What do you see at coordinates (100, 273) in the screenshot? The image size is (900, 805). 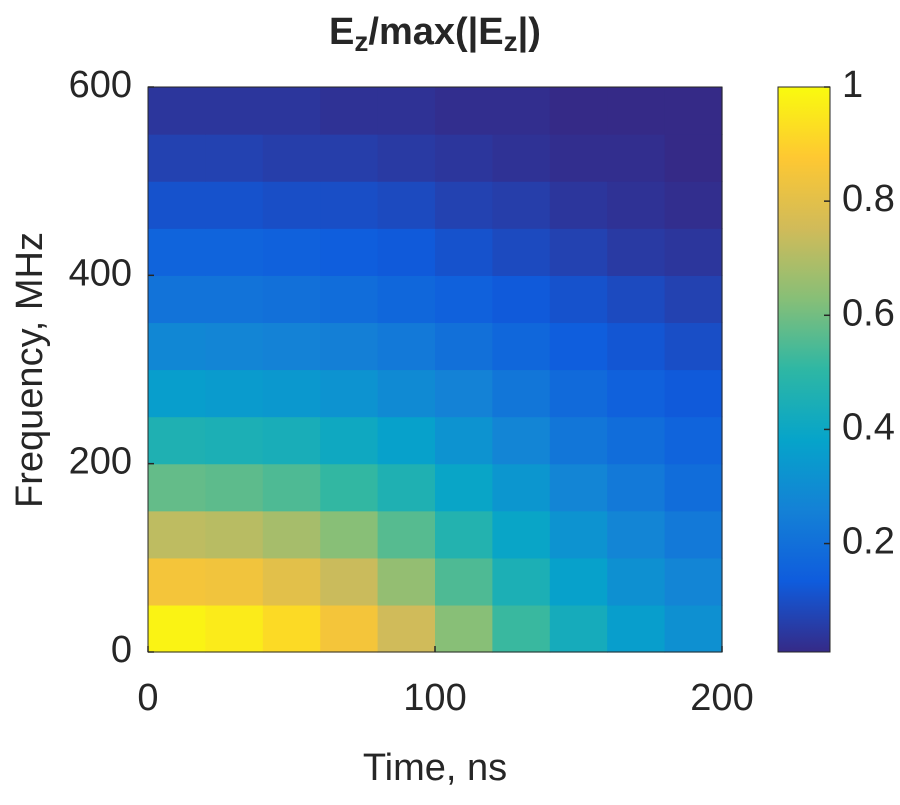 I see `y-tick-label: 400` at bounding box center [100, 273].